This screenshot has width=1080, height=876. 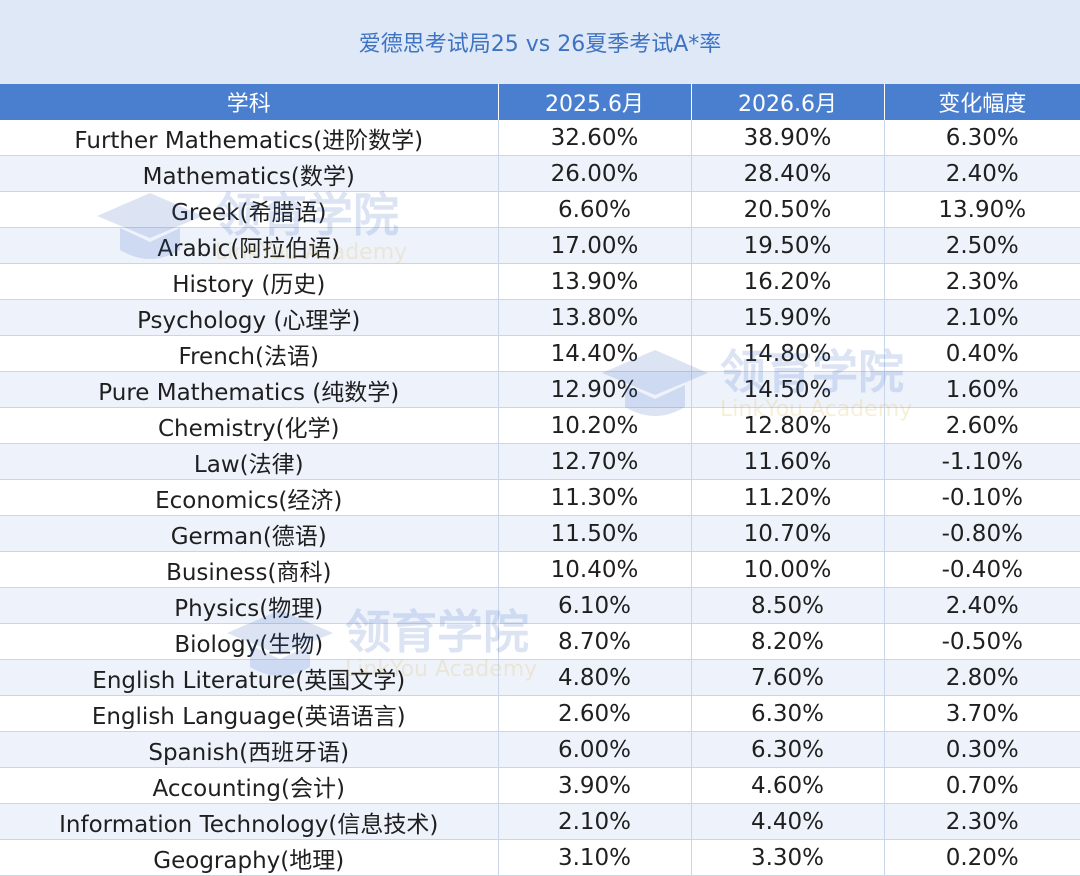 I want to click on cell-change: -0.10%, so click(x=982, y=497).